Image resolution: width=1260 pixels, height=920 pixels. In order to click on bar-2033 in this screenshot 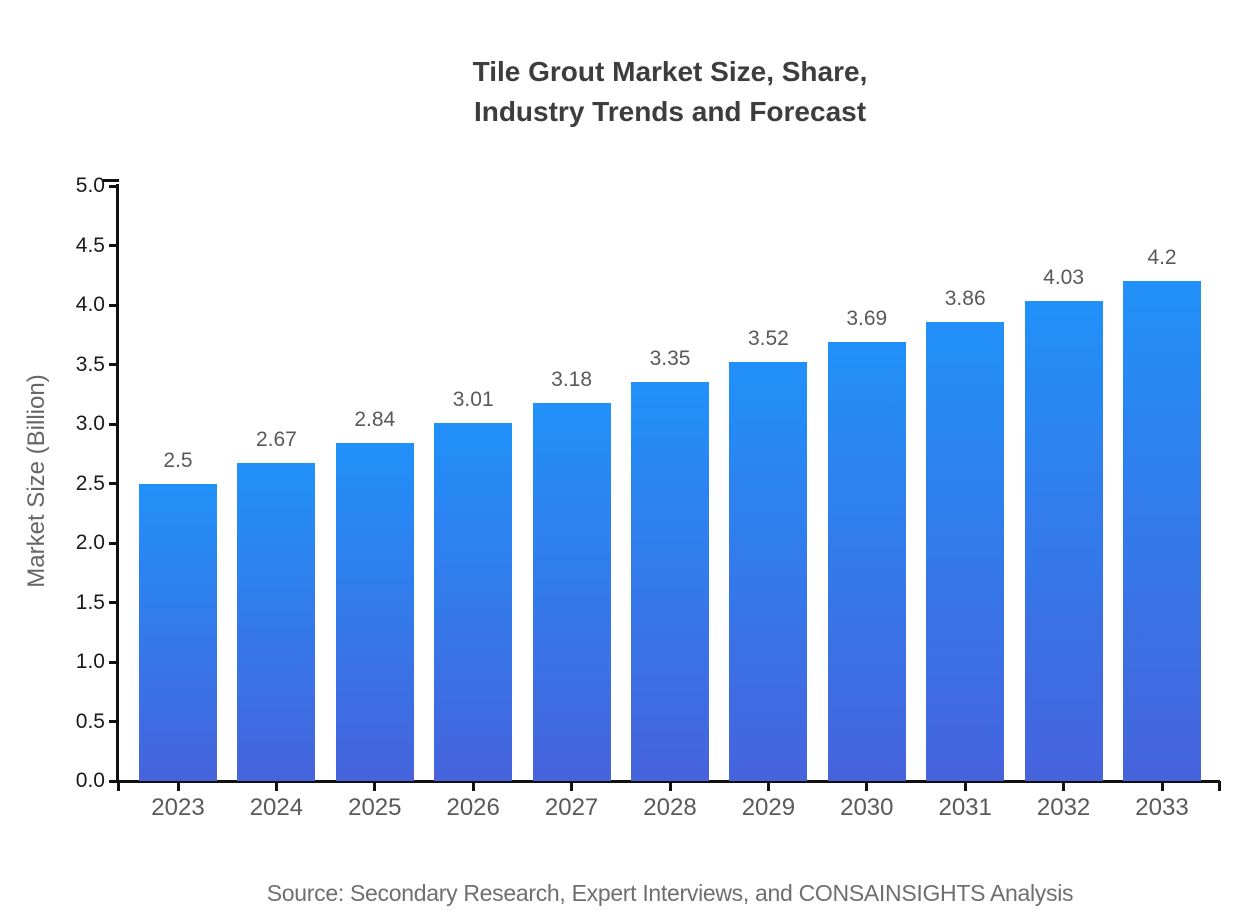, I will do `click(1162, 531)`.